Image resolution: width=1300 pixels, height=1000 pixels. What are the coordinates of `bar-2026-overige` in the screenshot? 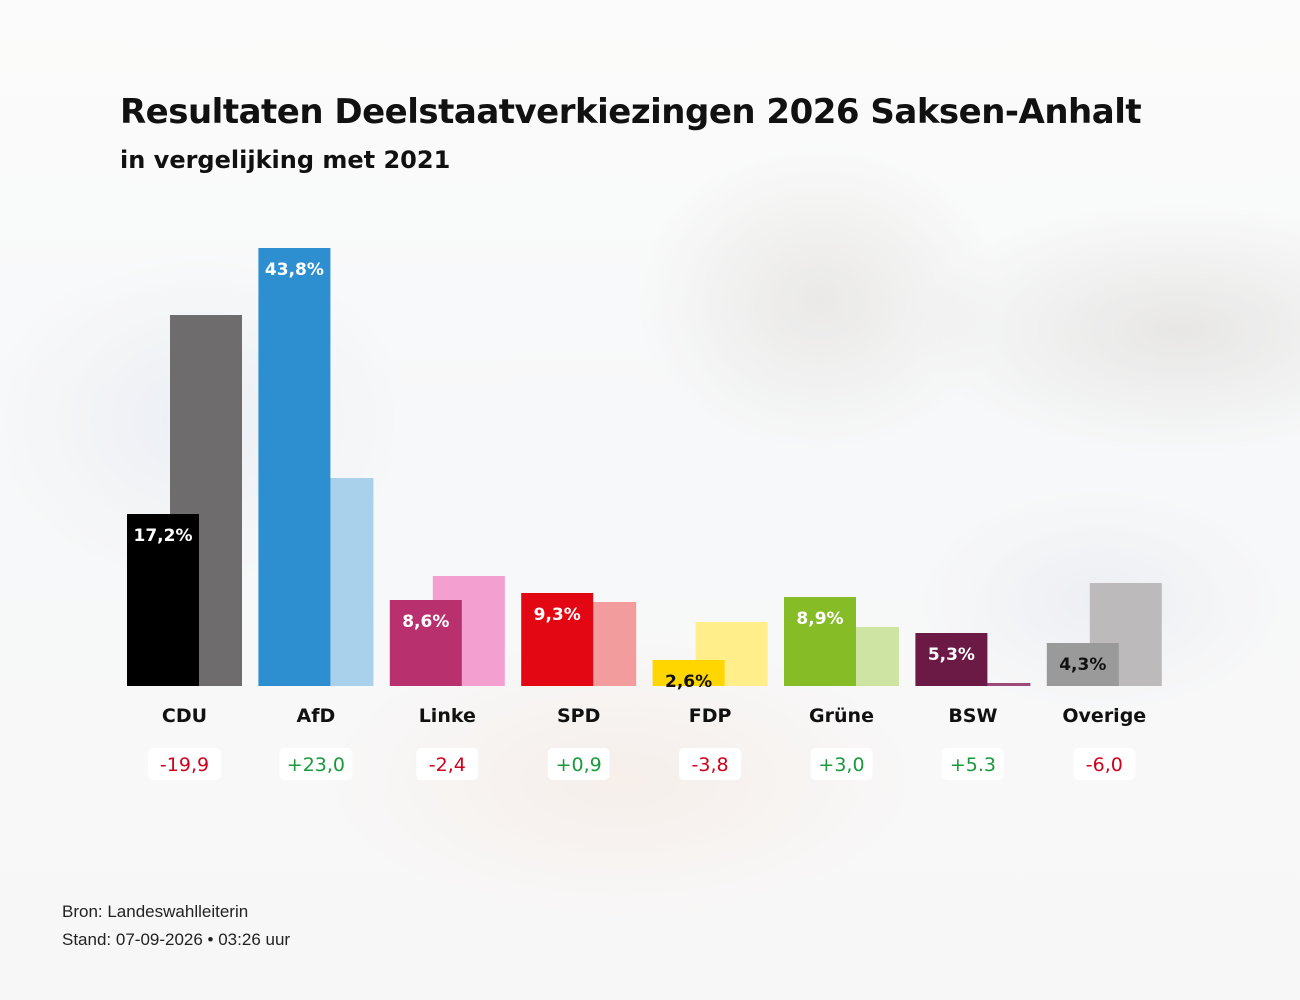 It's located at (1082, 664).